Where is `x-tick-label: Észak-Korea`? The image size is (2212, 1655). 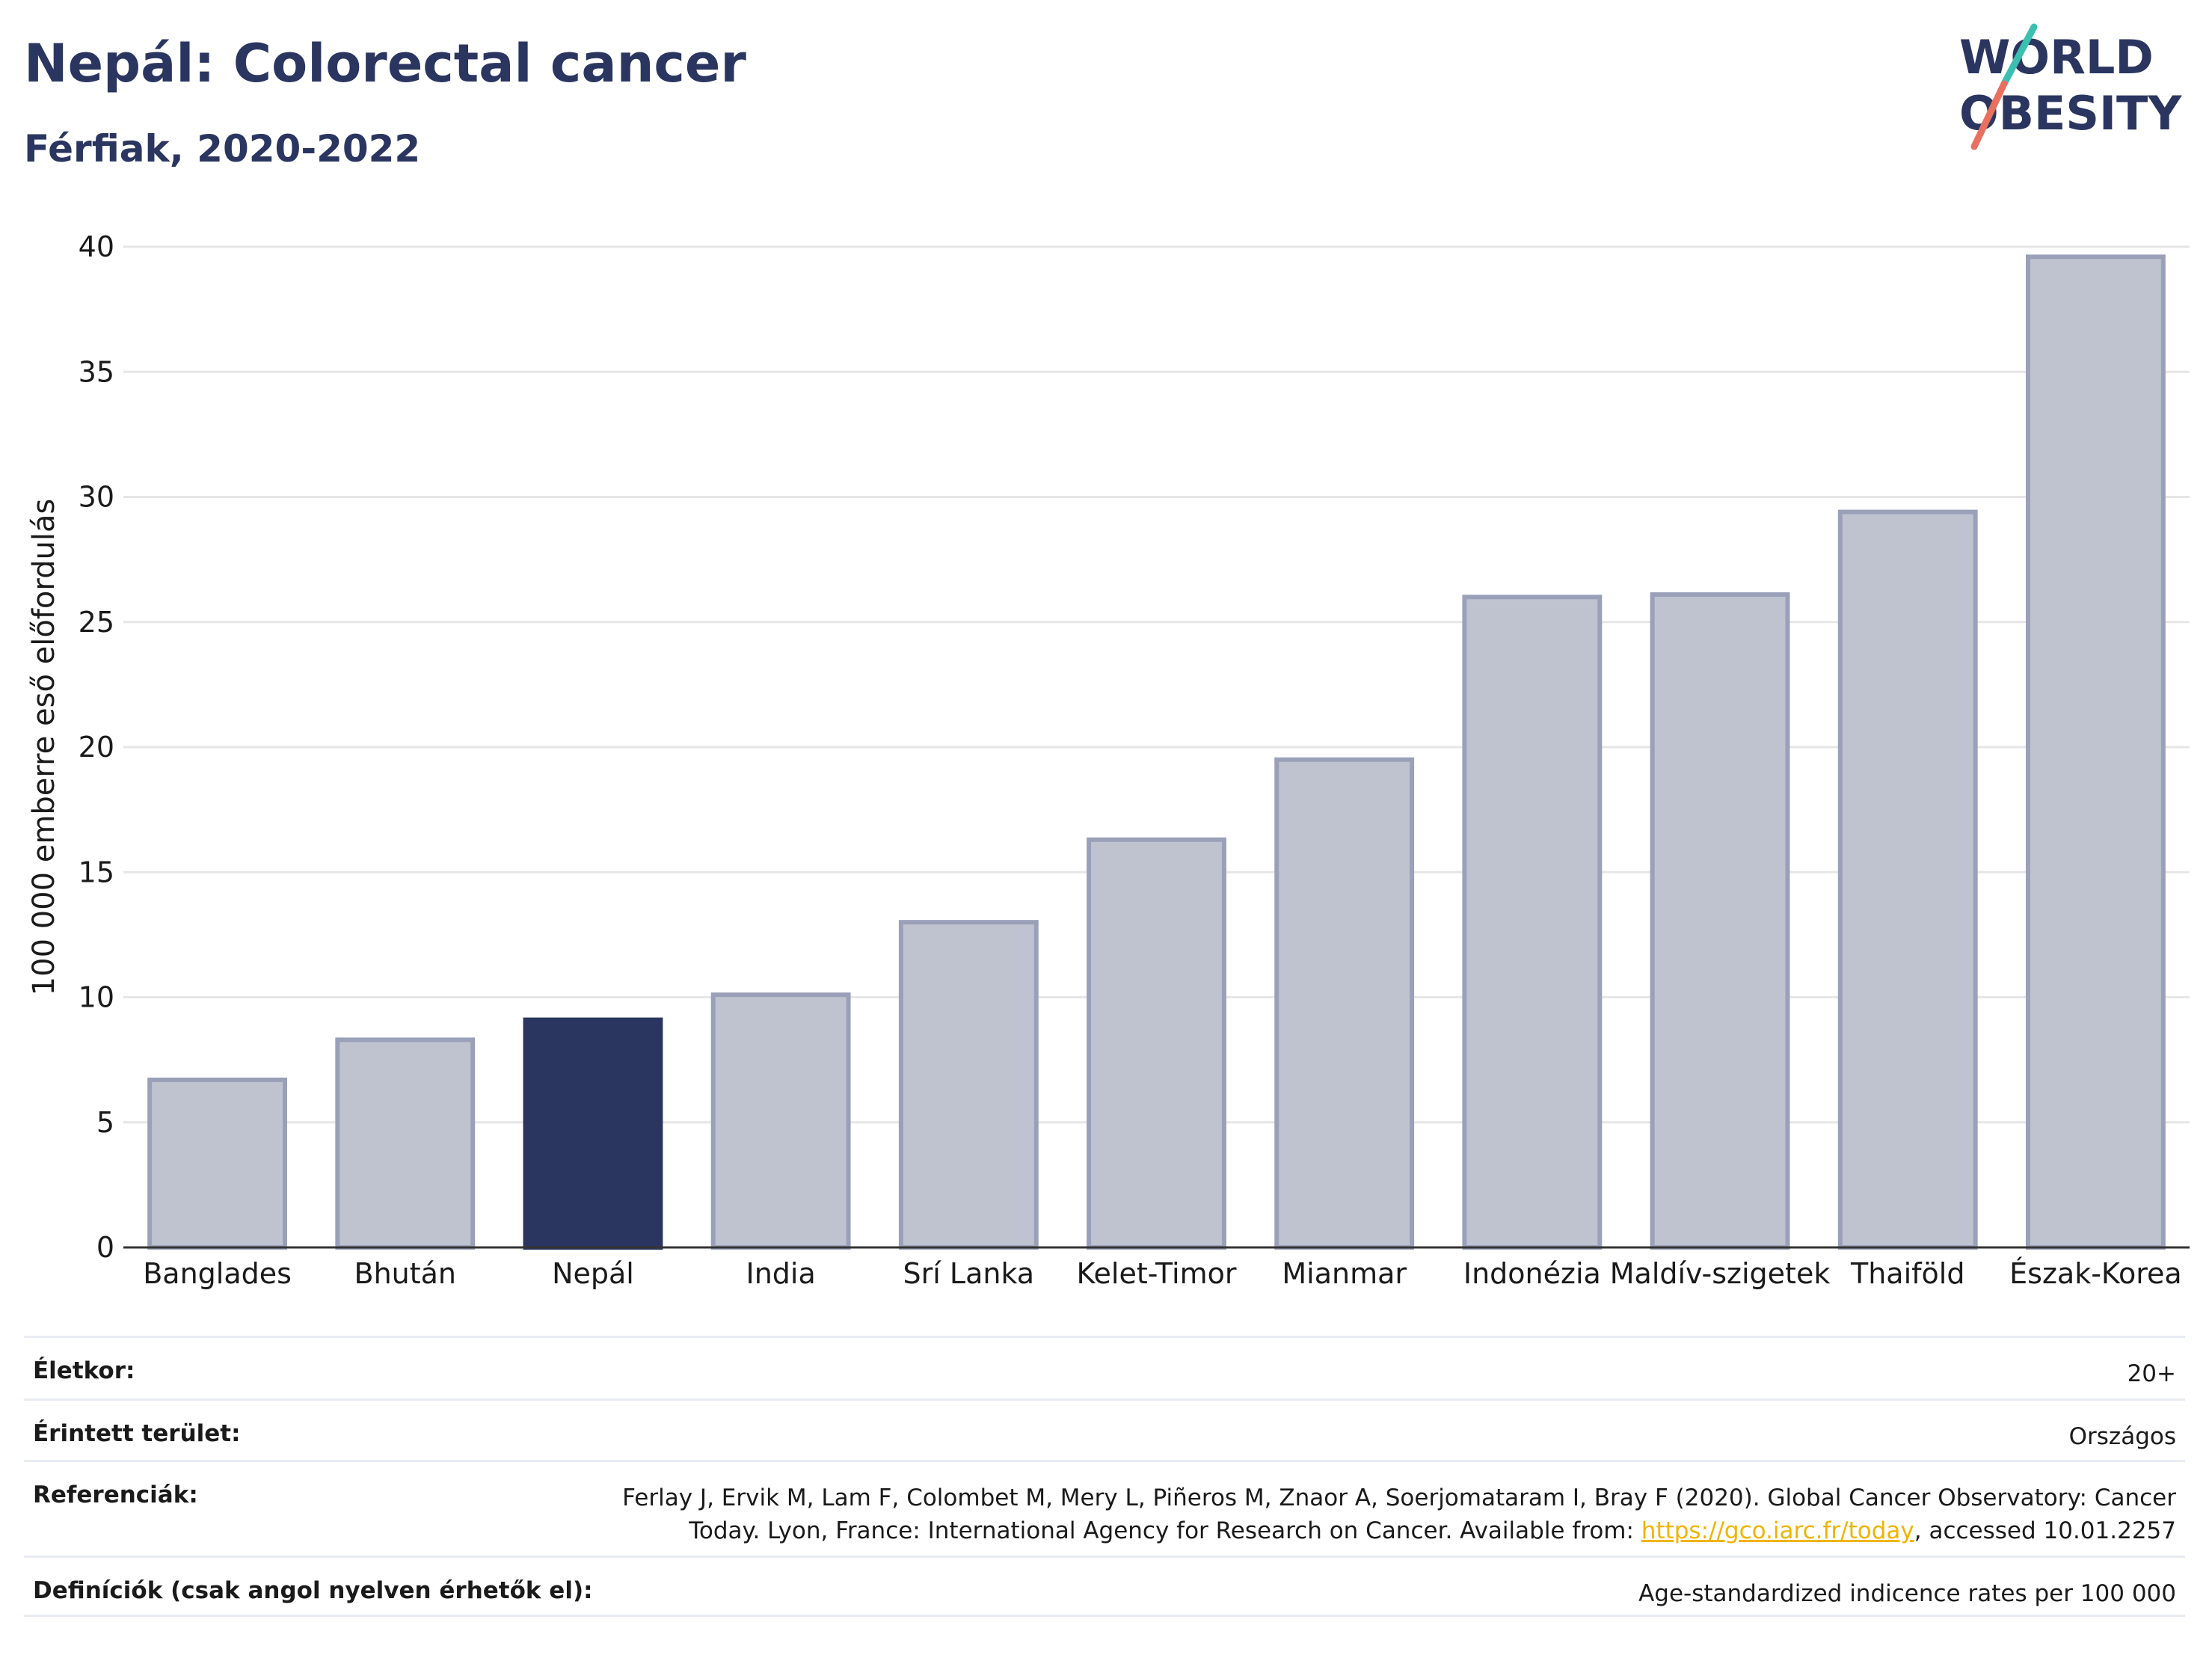 x-tick-label: Észak-Korea is located at coordinates (2095, 1273).